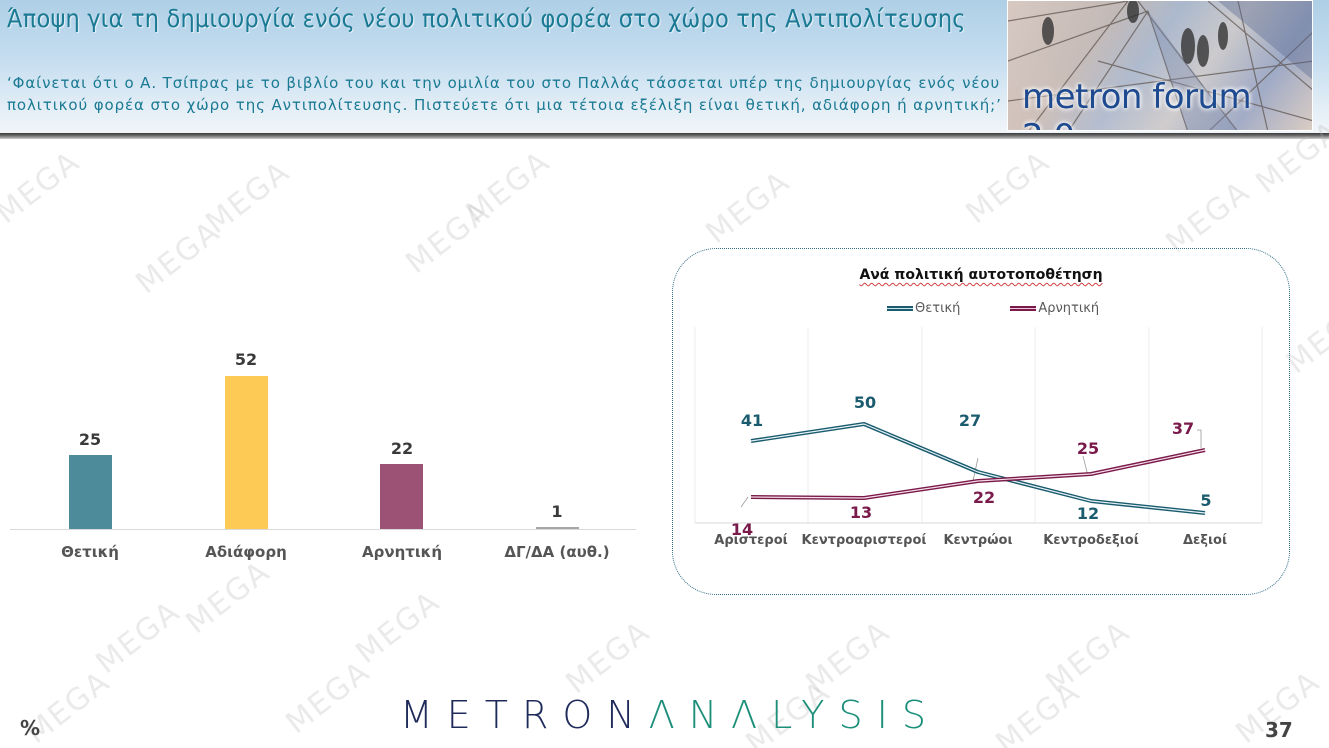 This screenshot has height=748, width=1329. What do you see at coordinates (900, 308) in the screenshot?
I see `legend-swatch-positive` at bounding box center [900, 308].